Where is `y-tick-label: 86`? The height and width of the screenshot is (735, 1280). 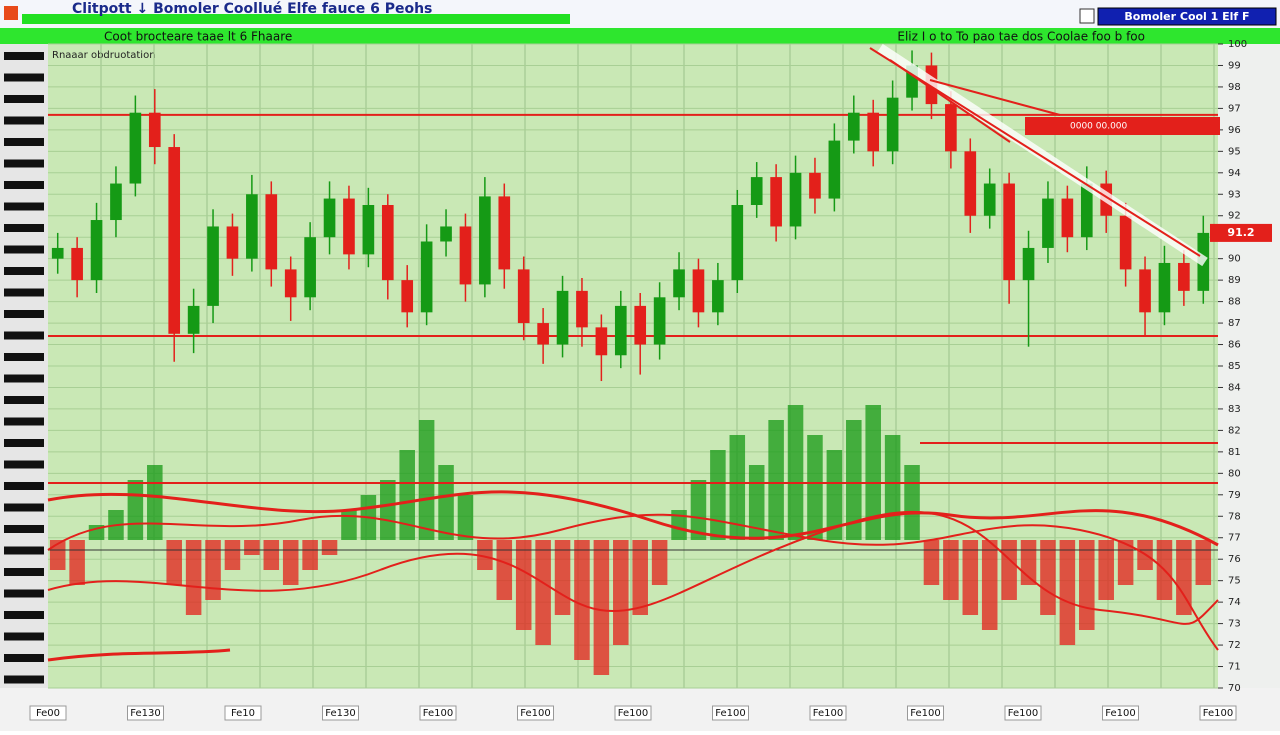
y-tick-label: 86 is located at coordinates (1234, 345).